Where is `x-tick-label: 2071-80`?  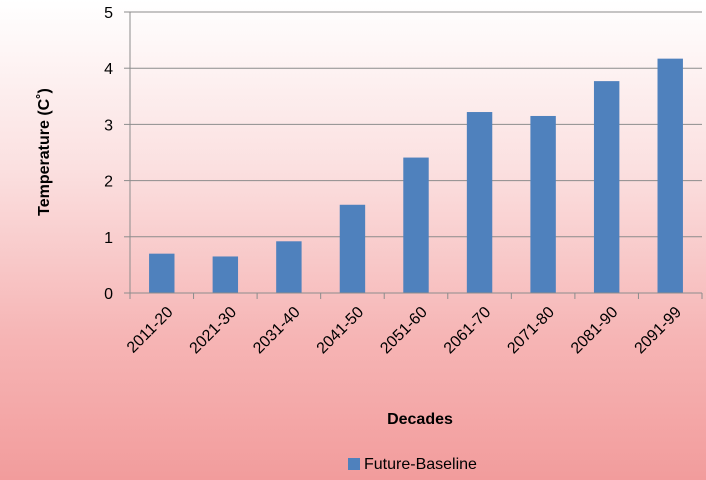
x-tick-label: 2071-80 is located at coordinates (531, 331).